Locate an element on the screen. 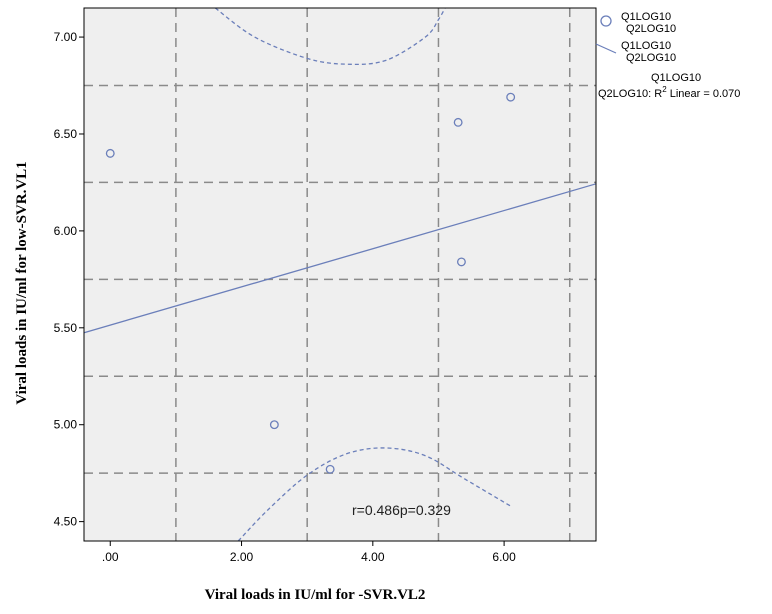 The image size is (772, 614). x-tick-label: .00 is located at coordinates (110, 557).